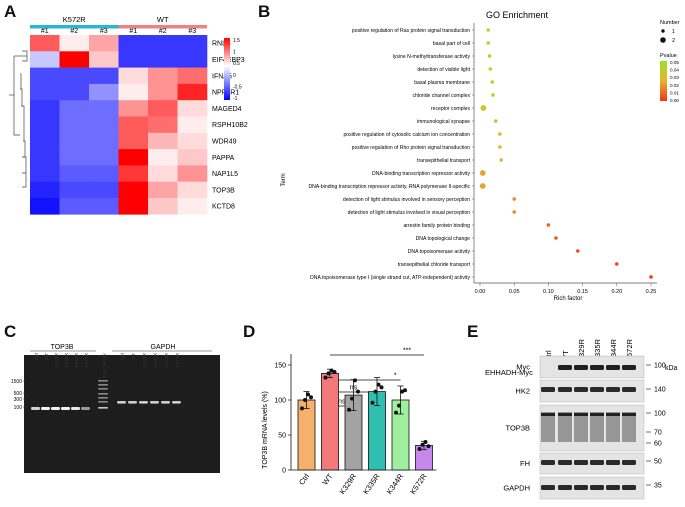 This screenshot has height=507, width=685. Describe the element at coordinates (663, 81) in the screenshot. I see `go-legend-pvalue-colorbar` at that location.